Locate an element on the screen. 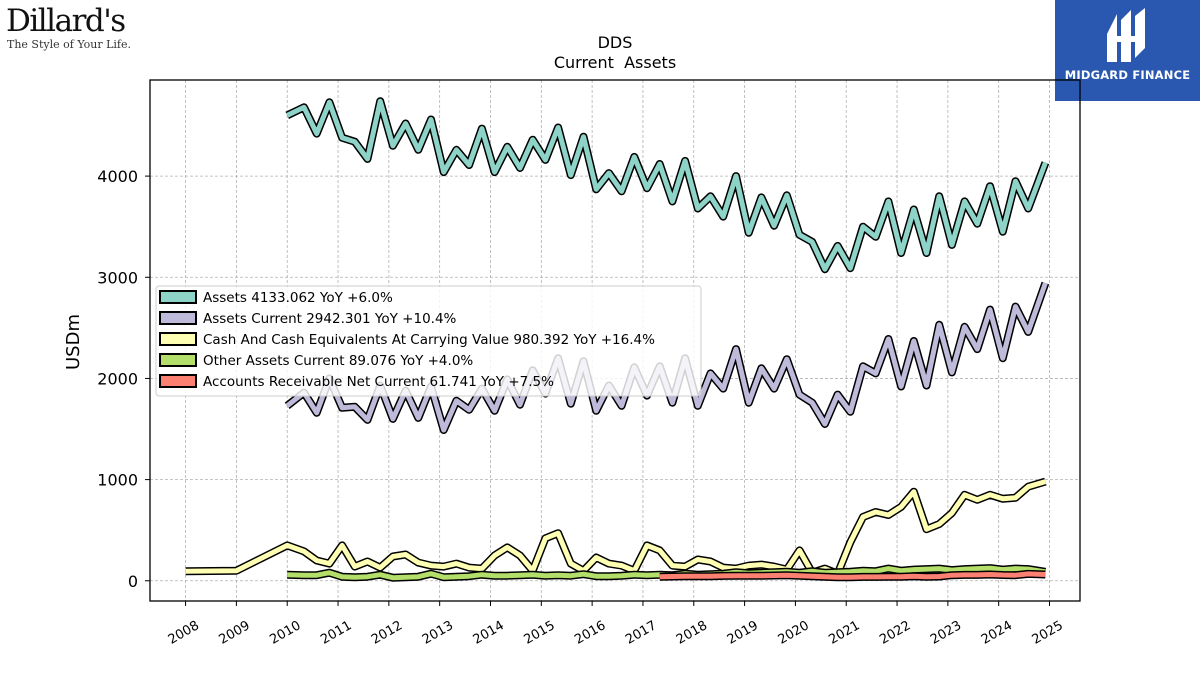 This screenshot has height=675, width=1200. dillards-logo-tagline: The Style of Your Life. is located at coordinates (69, 44).